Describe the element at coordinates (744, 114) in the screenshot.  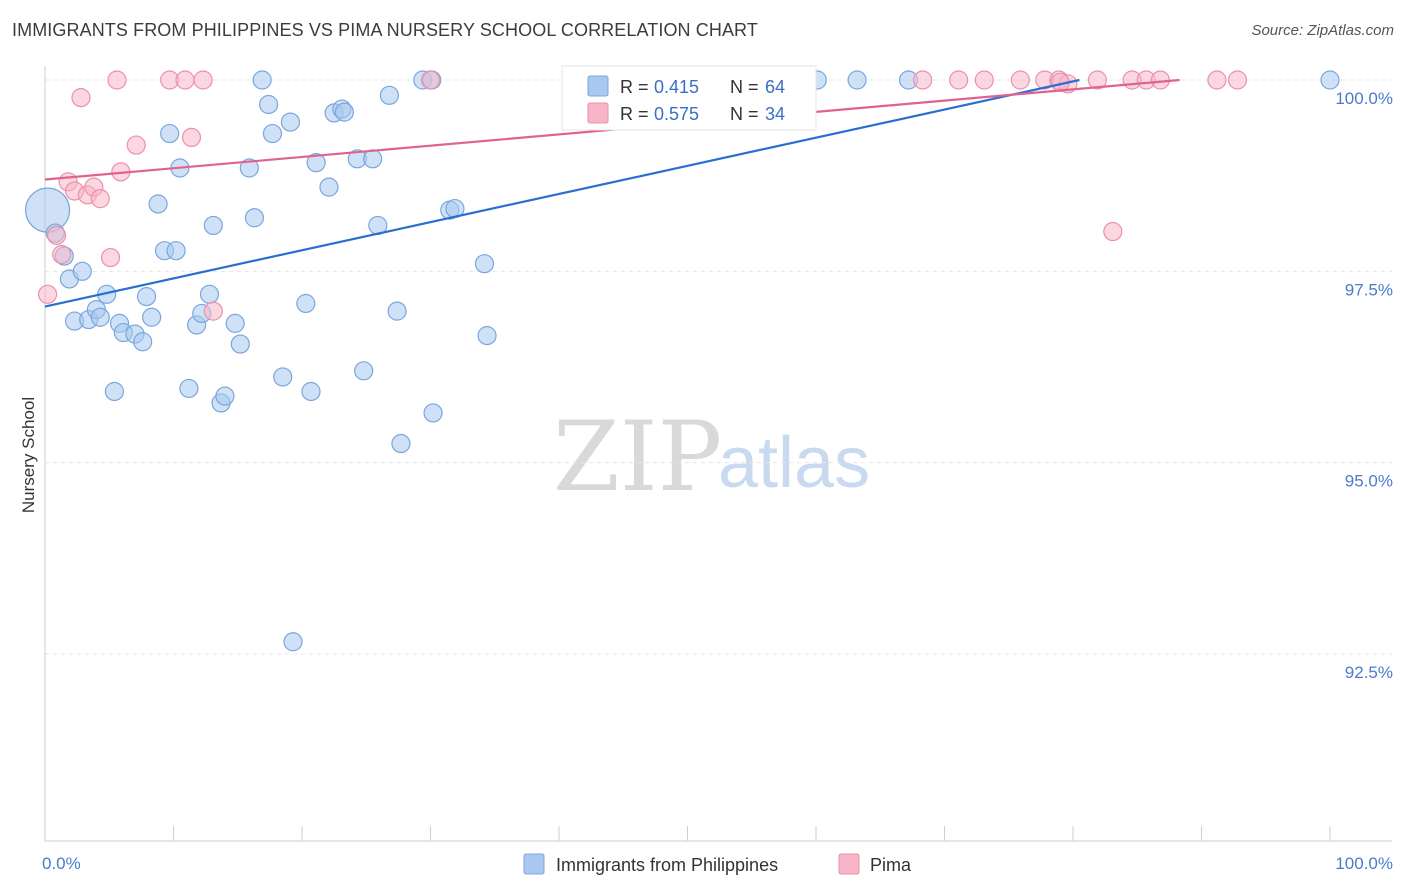
I see `legend-n-label-pima: N =` at that location.